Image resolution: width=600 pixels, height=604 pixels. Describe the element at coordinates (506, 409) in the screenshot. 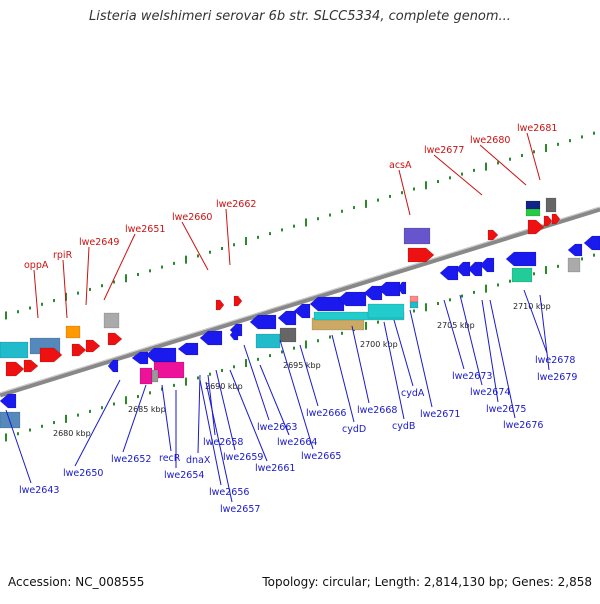

I see `gene-label: lwe2675` at that location.